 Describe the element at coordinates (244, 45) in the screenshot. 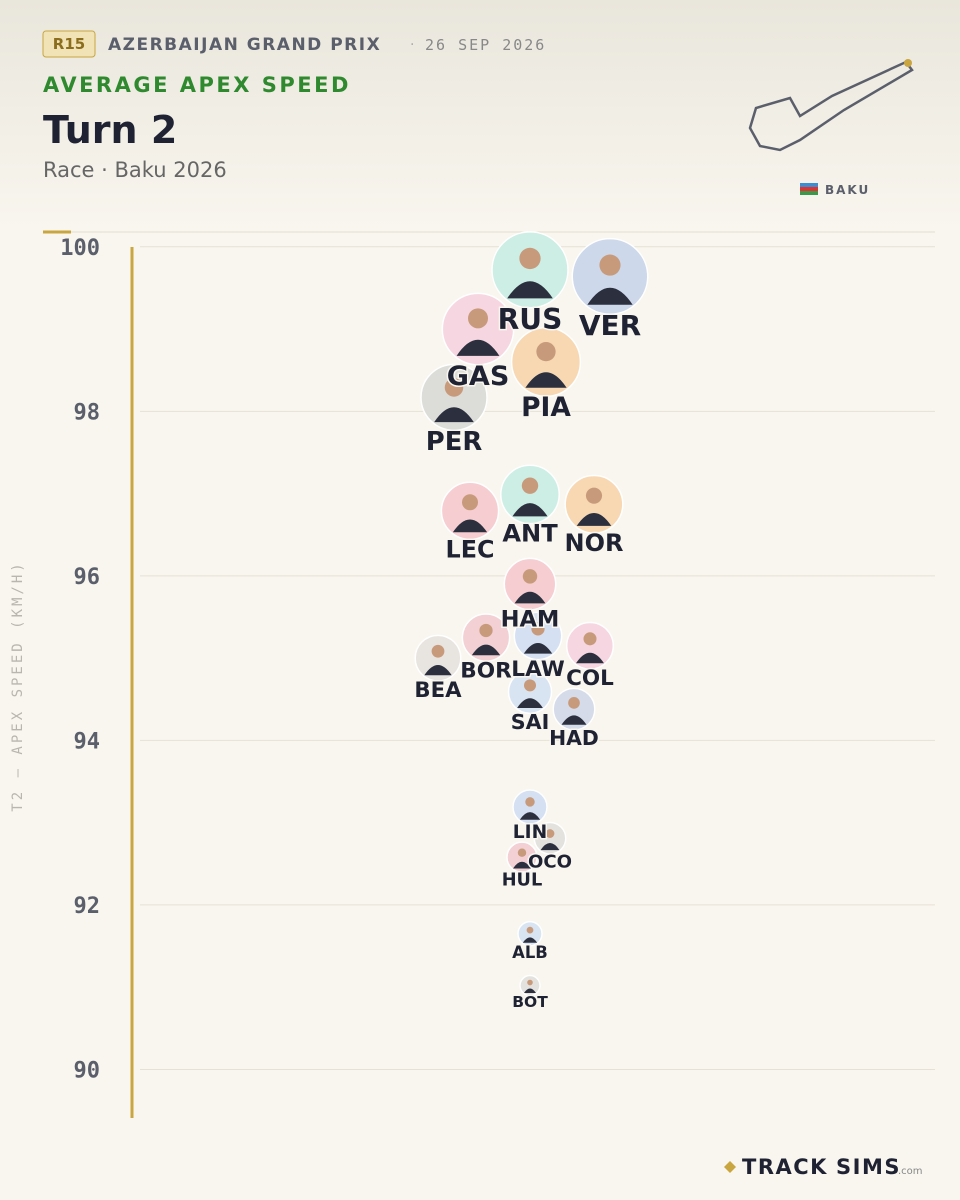

I see `event: AZERBAIJAN GRAND PRIX` at that location.